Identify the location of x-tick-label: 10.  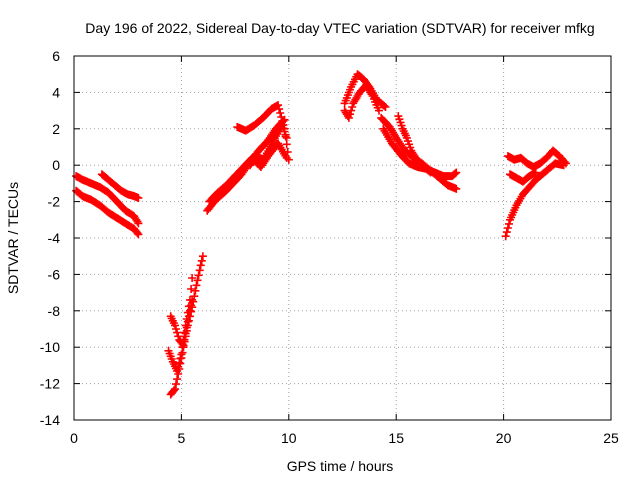
(289, 438).